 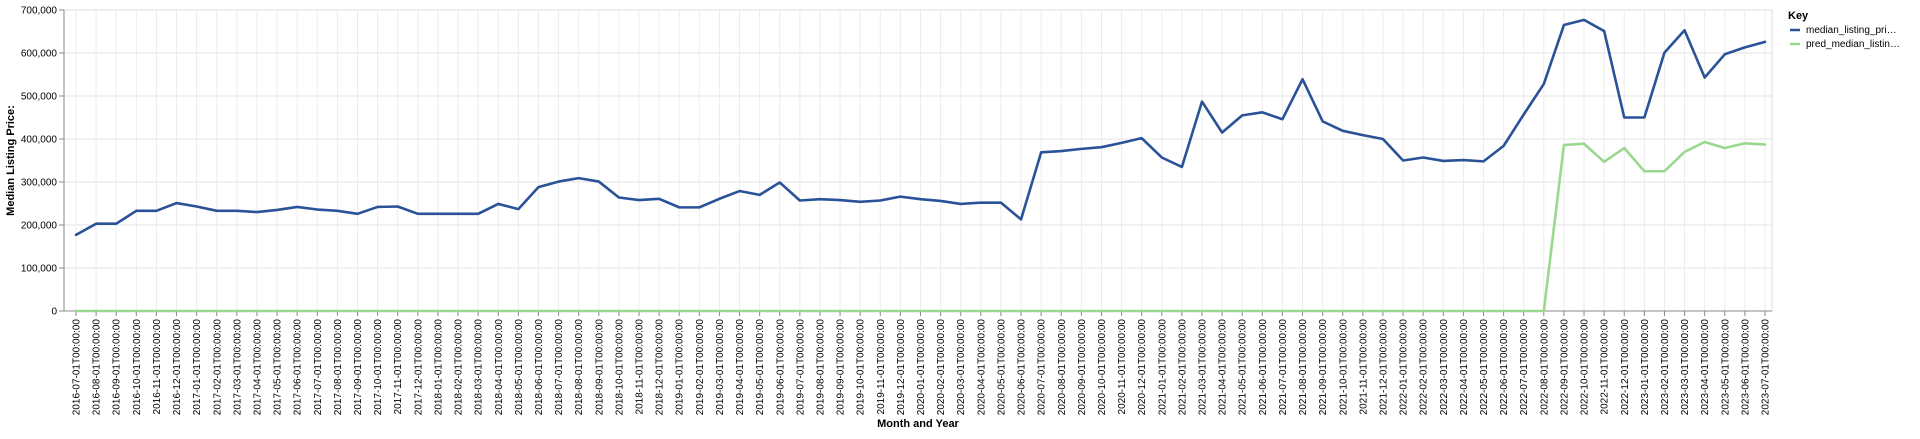 I want to click on x-axis-title: Month and Year, so click(x=918, y=424).